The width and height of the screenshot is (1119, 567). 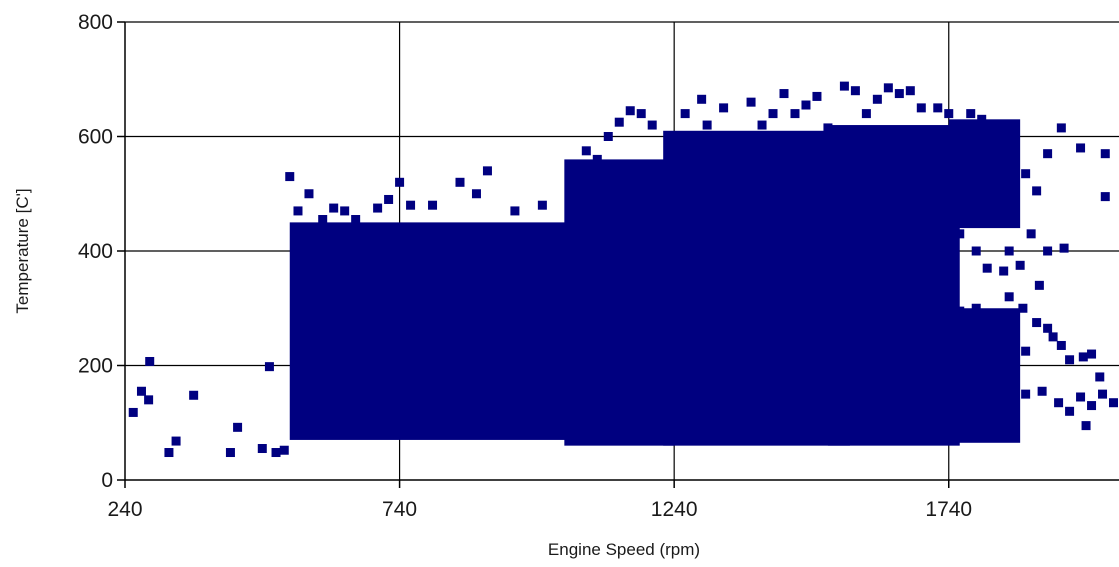 I want to click on y-tick-label: 800, so click(x=95, y=22).